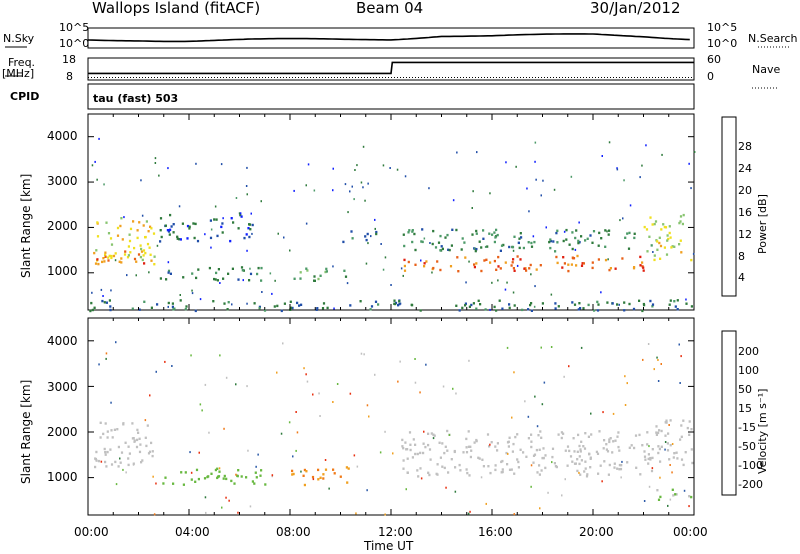 This screenshot has height=554, width=800. What do you see at coordinates (773, 38) in the screenshot?
I see `nsearch-label: N.Search` at bounding box center [773, 38].